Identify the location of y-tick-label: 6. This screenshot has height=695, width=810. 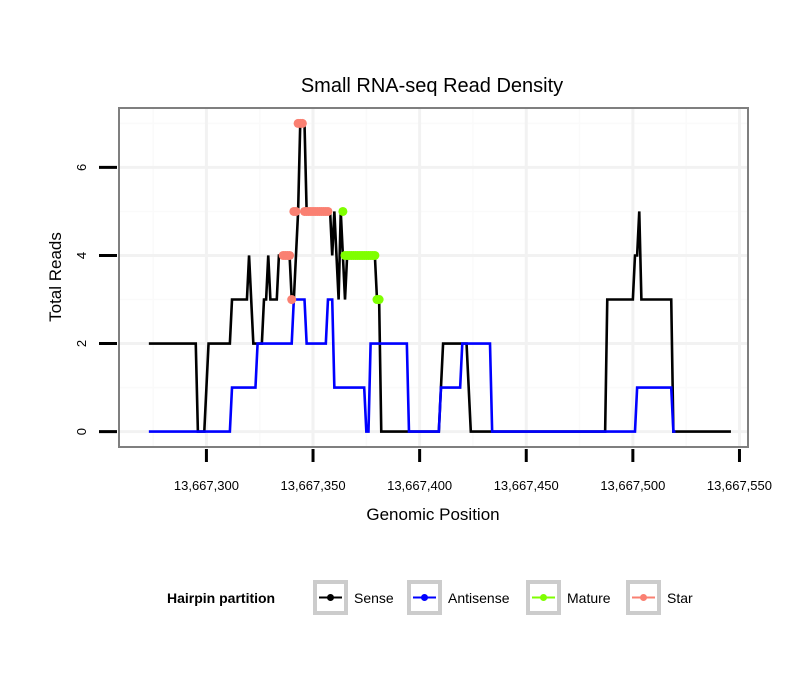
(81, 167).